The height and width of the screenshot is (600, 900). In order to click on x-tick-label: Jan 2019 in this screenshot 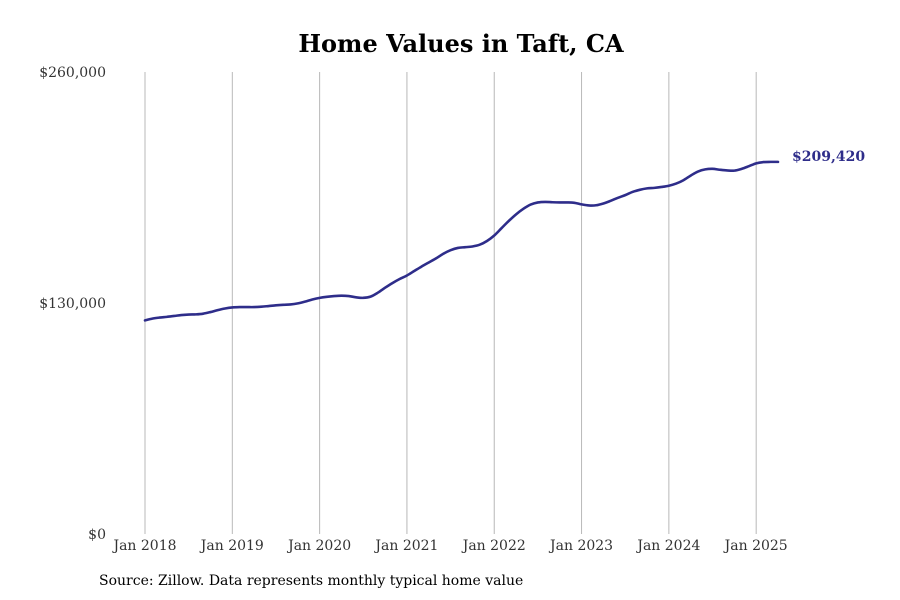, I will do `click(231, 546)`.